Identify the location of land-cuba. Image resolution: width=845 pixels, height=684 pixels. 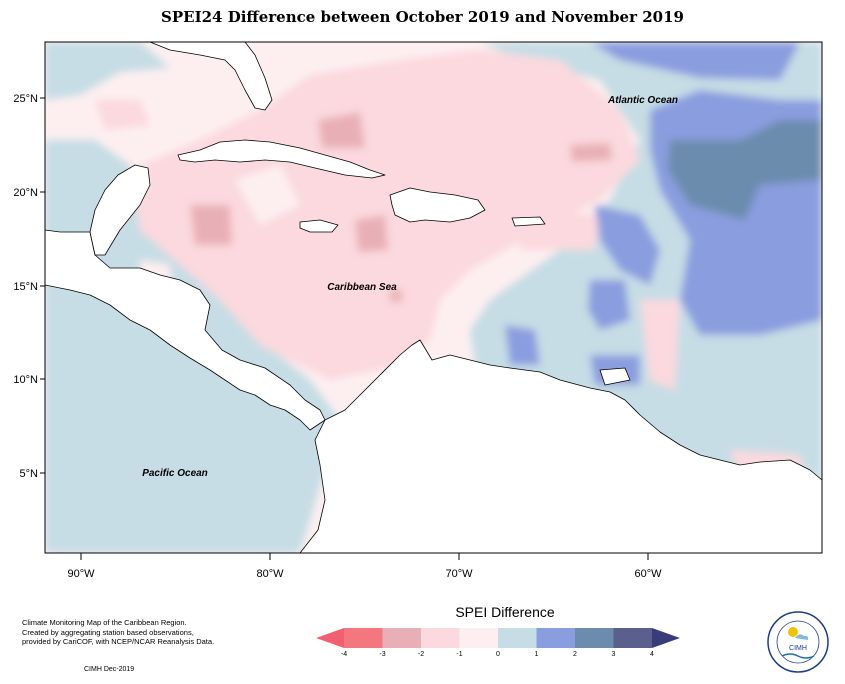
(281, 159).